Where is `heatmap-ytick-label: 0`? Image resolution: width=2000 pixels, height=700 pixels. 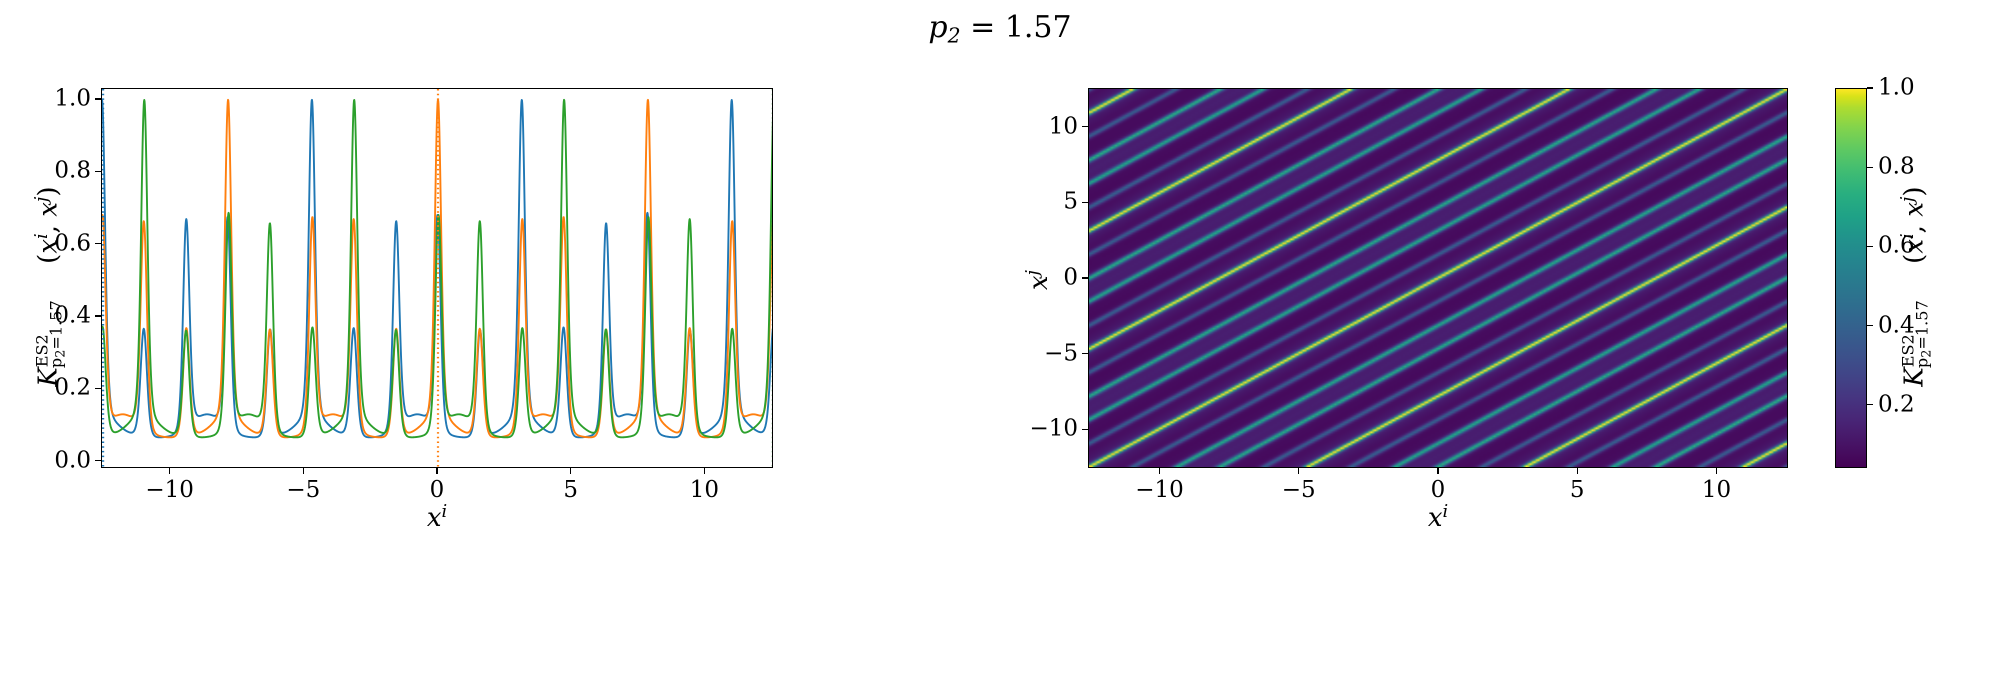 heatmap-ytick-label: 0 is located at coordinates (1070, 277).